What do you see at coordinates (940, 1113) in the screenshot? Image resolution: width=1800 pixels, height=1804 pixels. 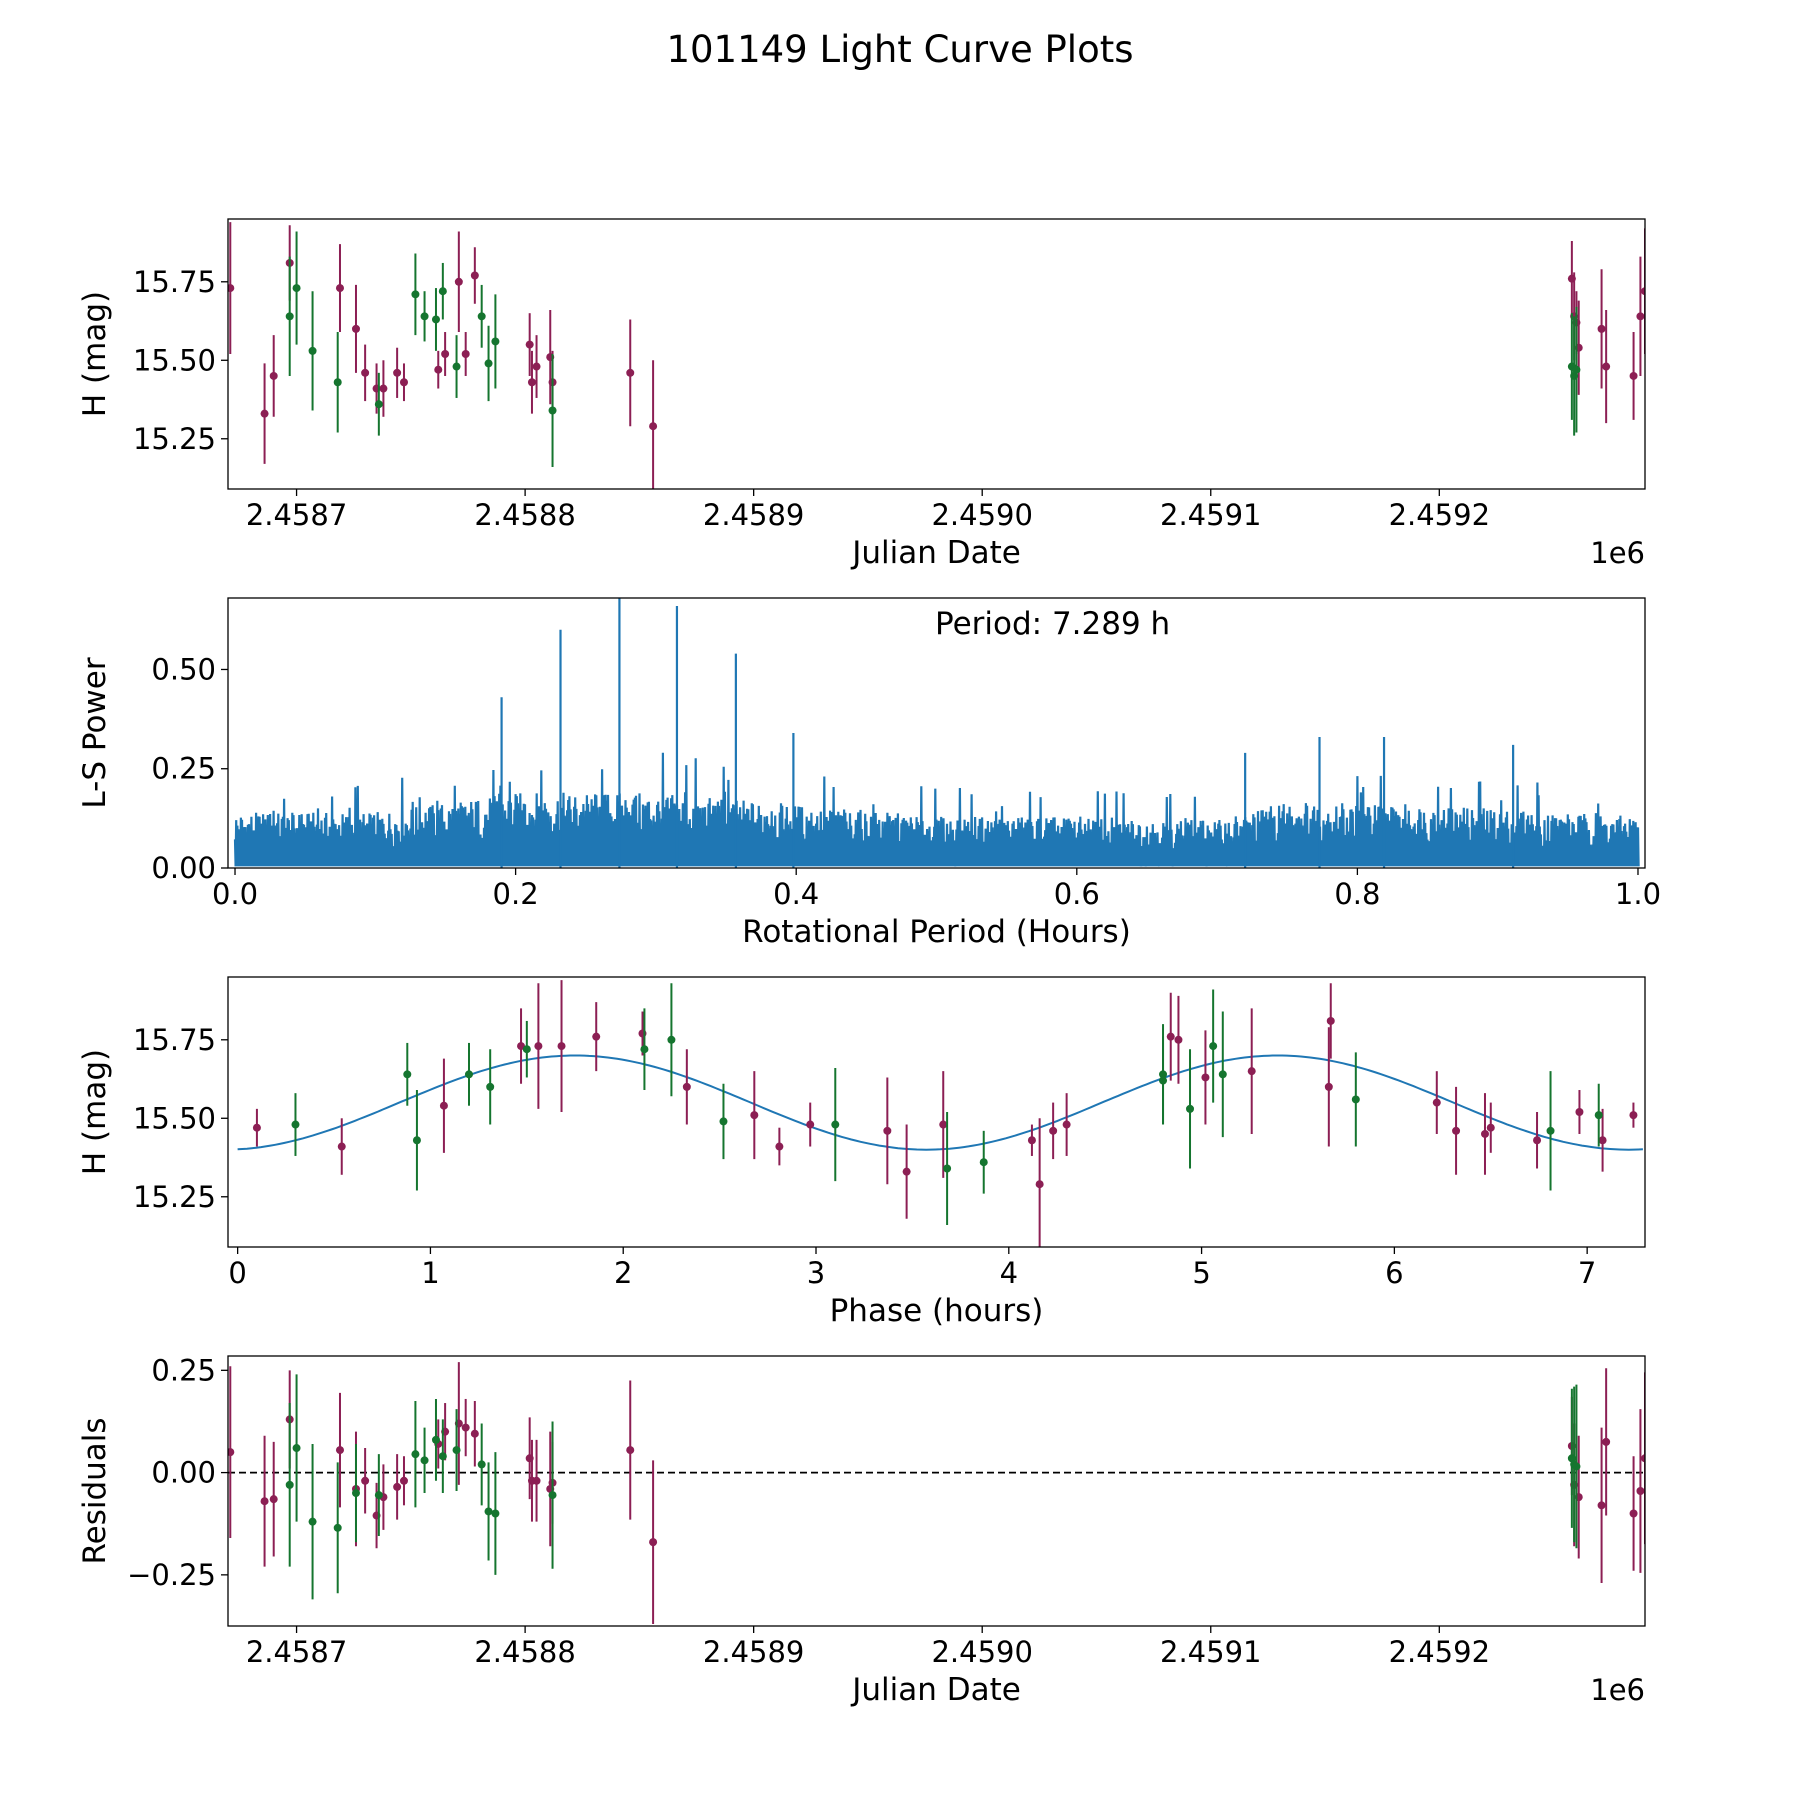 I see `plot-area-phased` at bounding box center [940, 1113].